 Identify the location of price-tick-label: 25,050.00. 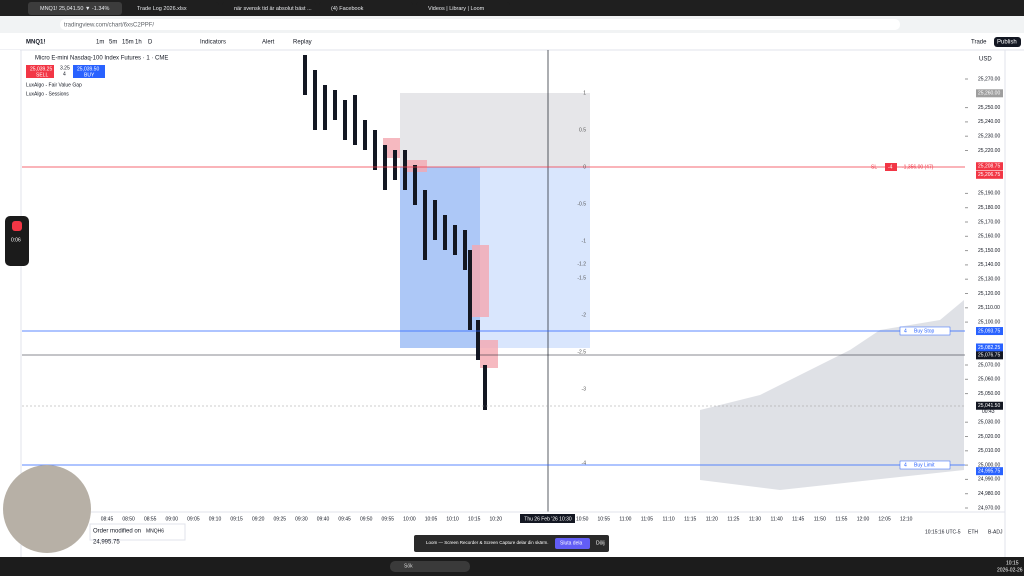
(989, 394).